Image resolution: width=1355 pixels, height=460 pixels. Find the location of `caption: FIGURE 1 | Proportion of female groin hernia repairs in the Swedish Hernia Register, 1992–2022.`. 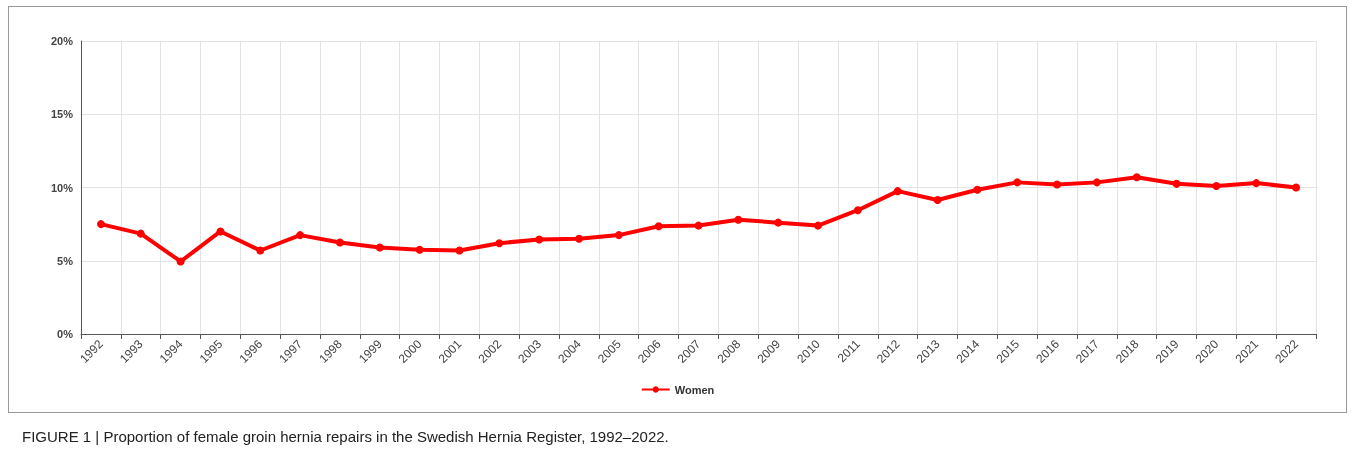

caption: FIGURE 1 | Proportion of female groin hernia repairs in the Swedish Hernia Register, 1992–2022. is located at coordinates (345, 436).